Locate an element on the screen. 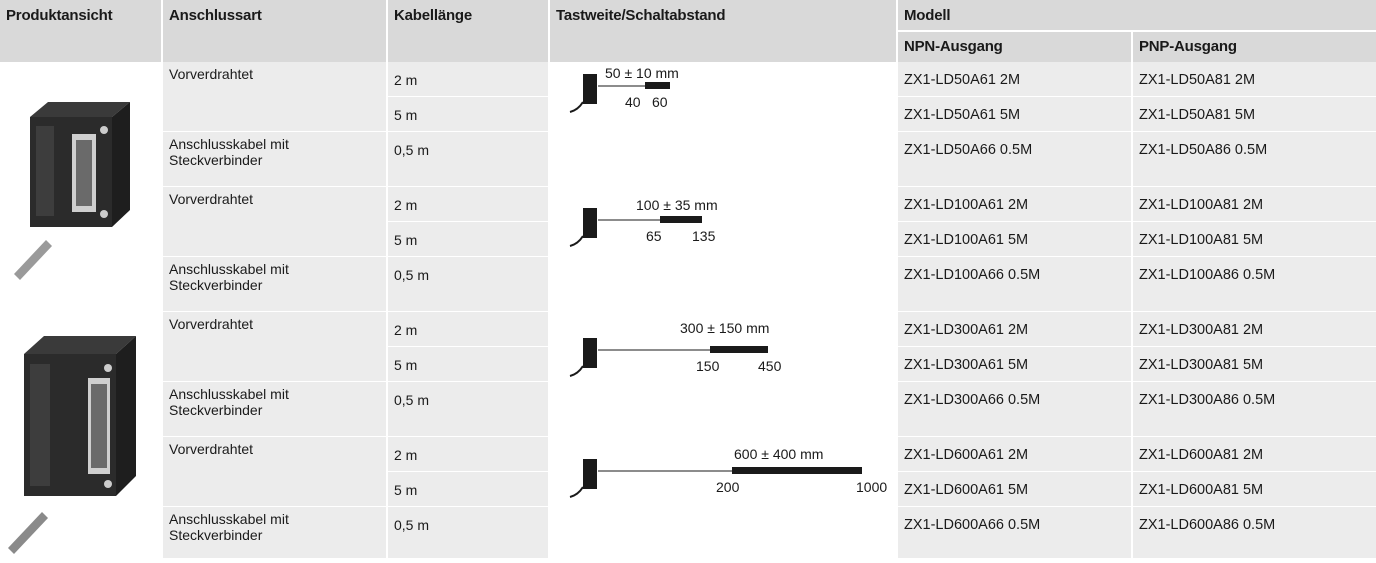 The image size is (1376, 563). model-pnp-cell: ZX1-LD100A81 5M is located at coordinates (1254, 239).